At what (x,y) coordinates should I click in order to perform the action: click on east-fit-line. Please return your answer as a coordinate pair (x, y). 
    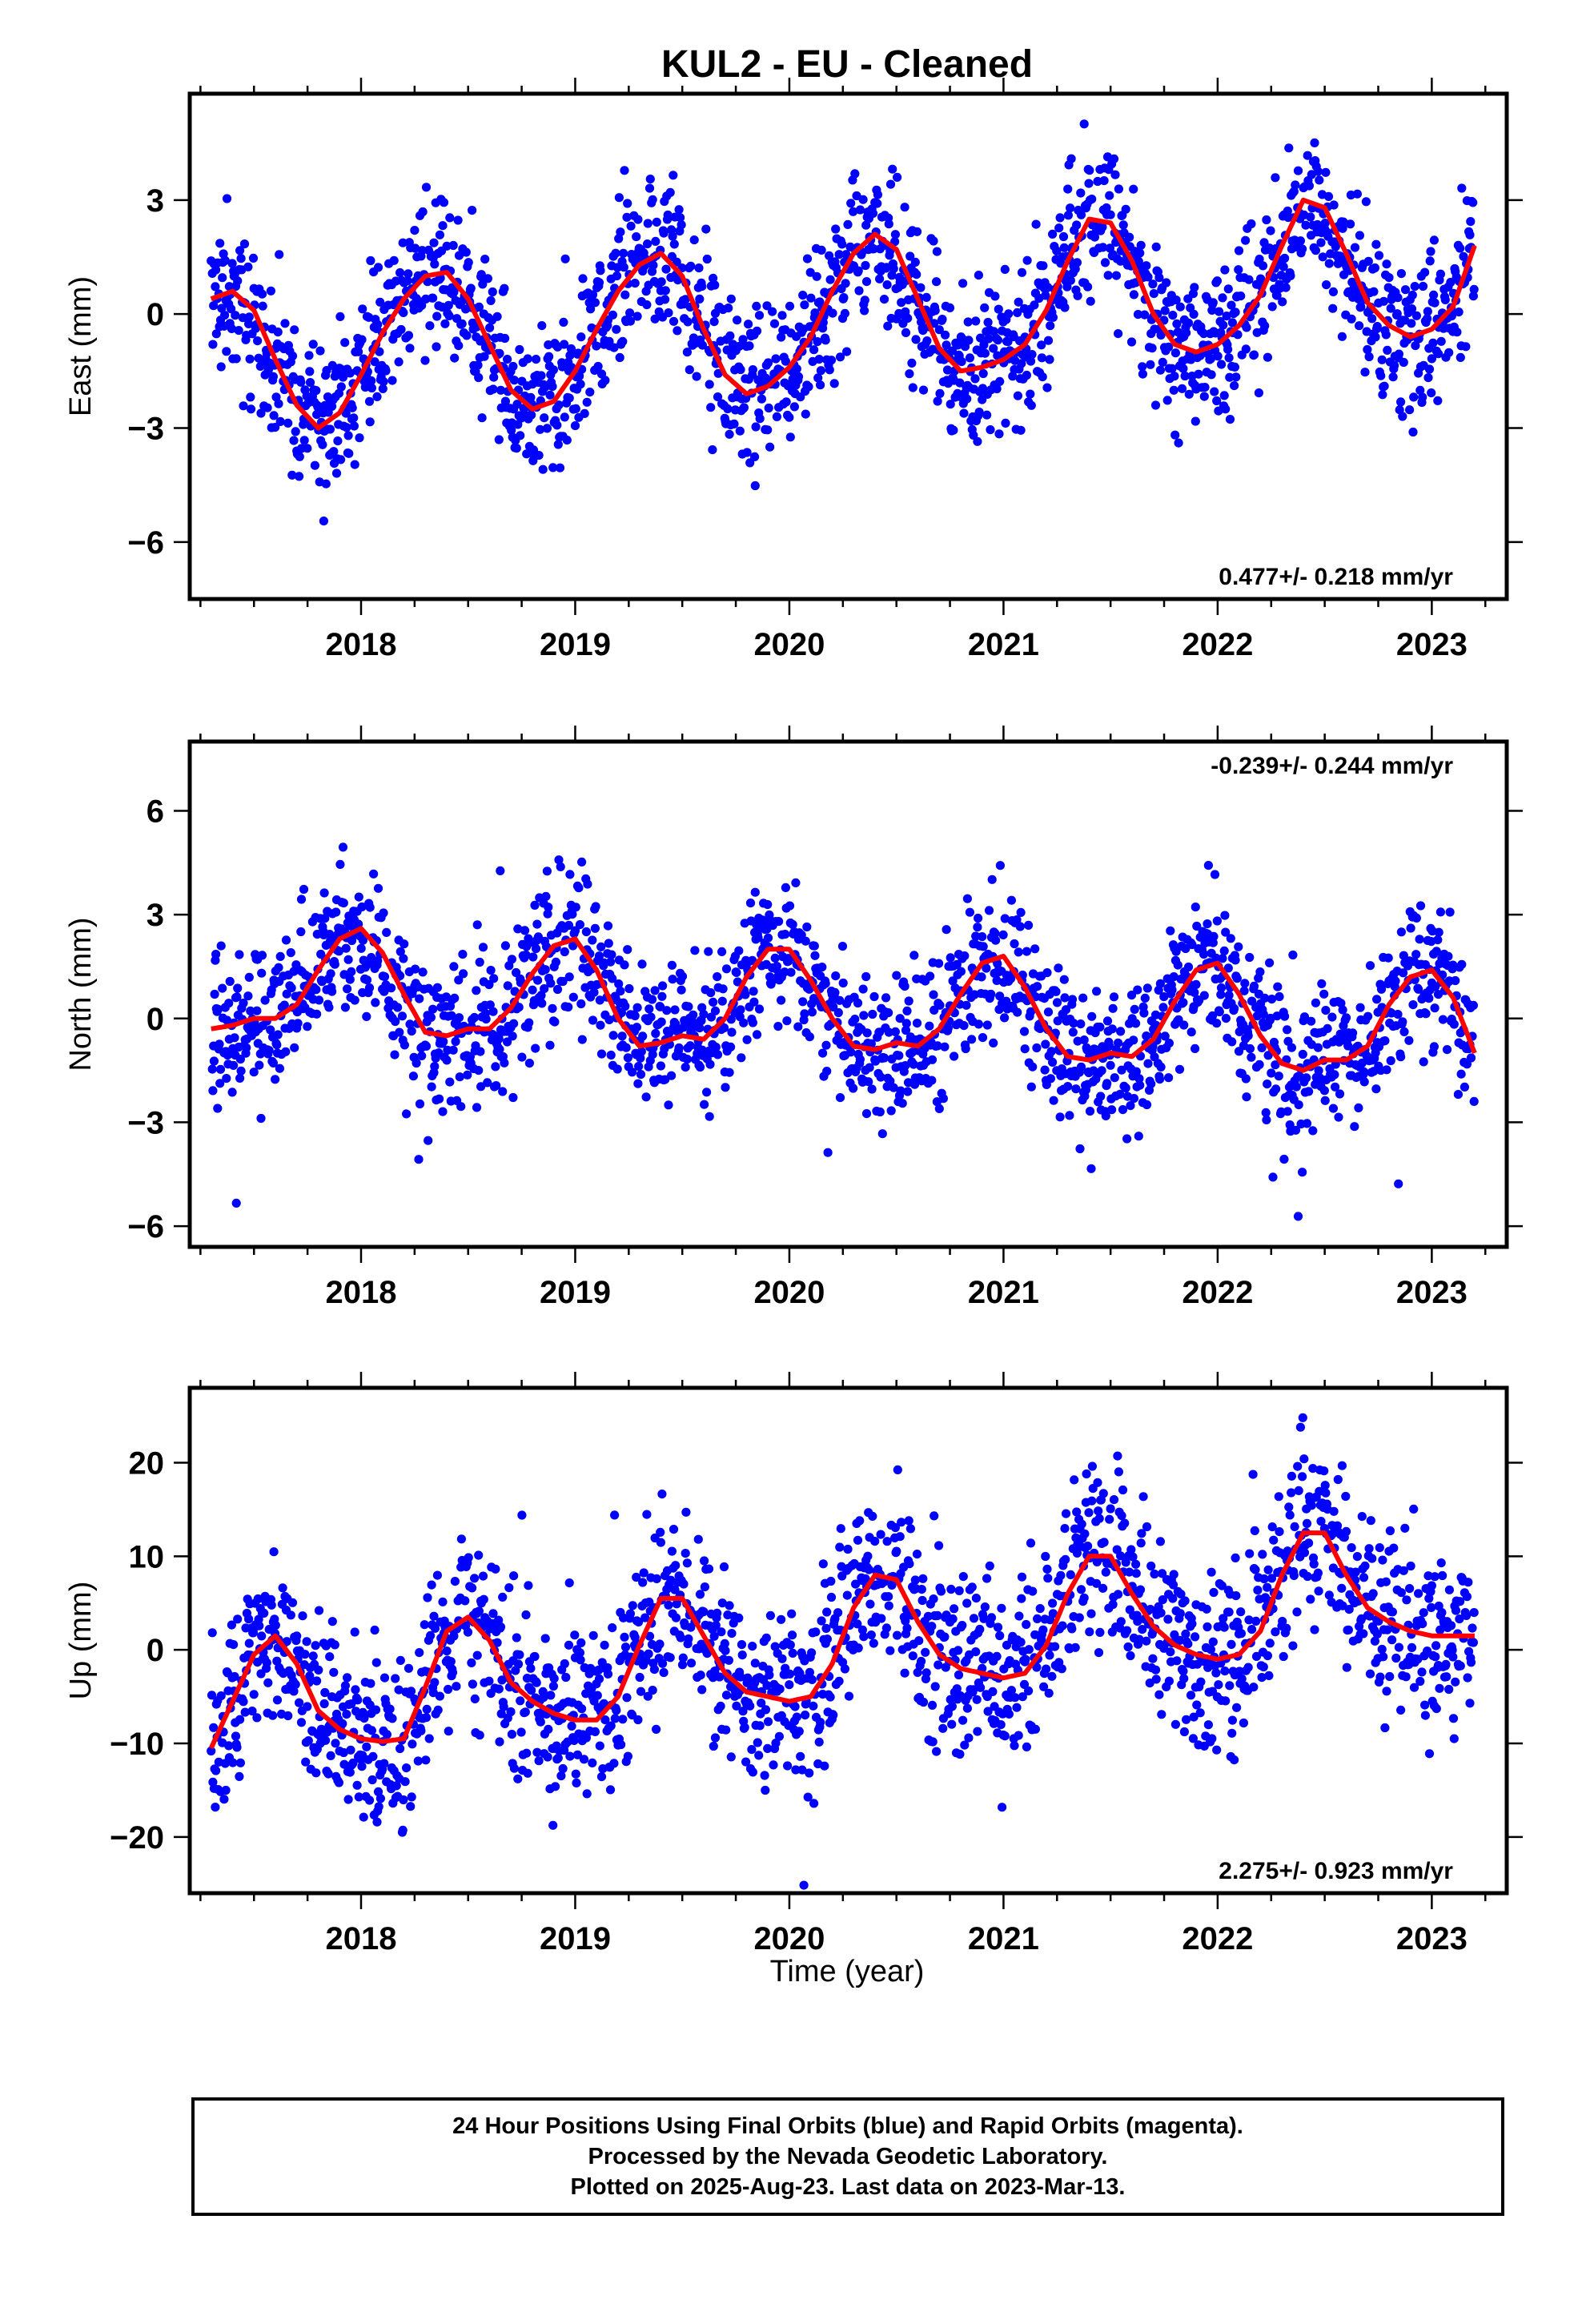
    Looking at the image, I should click on (844, 314).